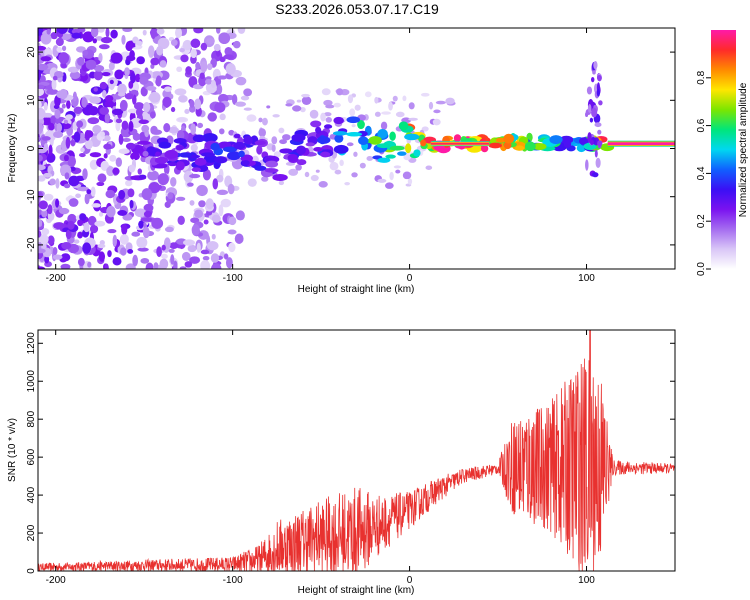  I want to click on y-tick-label: 0, so click(31, 571).